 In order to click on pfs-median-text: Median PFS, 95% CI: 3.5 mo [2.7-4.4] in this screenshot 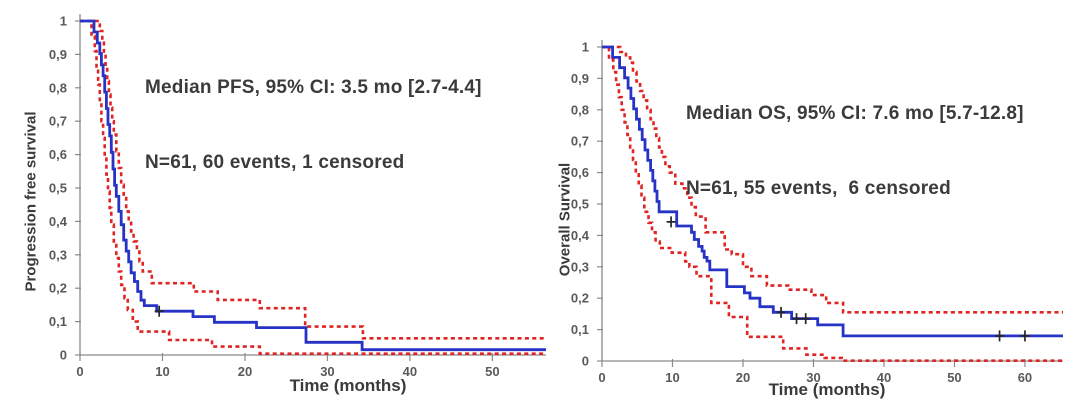, I will do `click(313, 87)`.